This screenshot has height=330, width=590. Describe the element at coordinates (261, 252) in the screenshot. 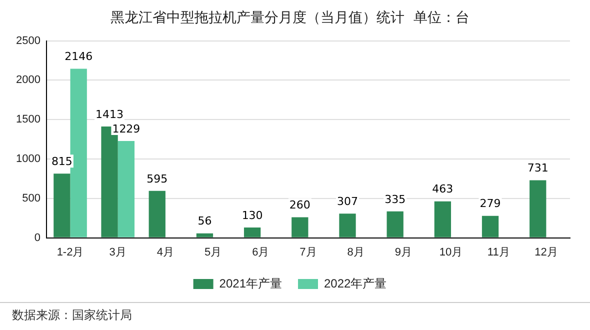

I see `x-tick-label: 6月` at that location.